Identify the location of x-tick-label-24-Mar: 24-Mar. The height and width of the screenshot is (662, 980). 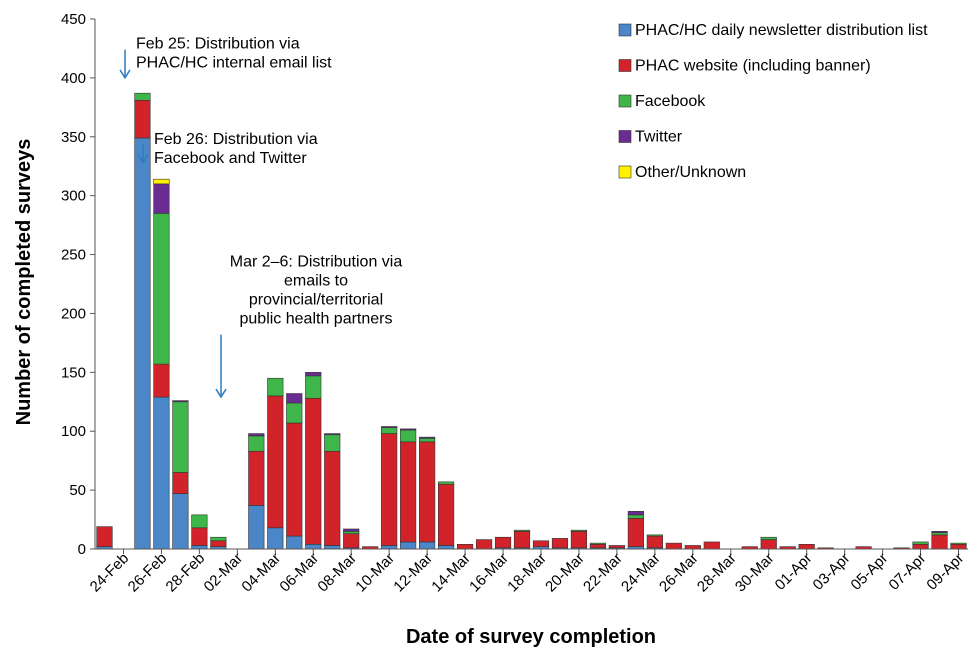
(641, 573).